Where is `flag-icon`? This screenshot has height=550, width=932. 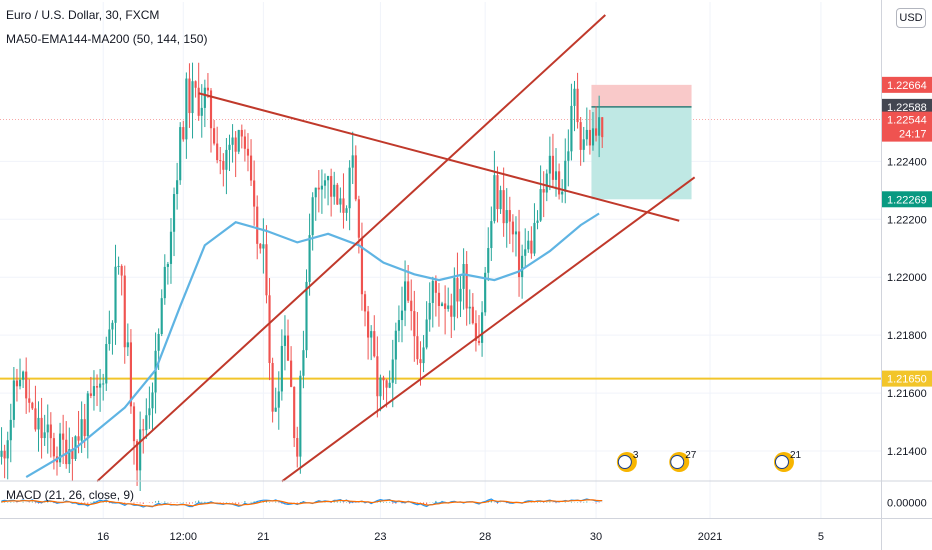 flag-icon is located at coordinates (781, 462).